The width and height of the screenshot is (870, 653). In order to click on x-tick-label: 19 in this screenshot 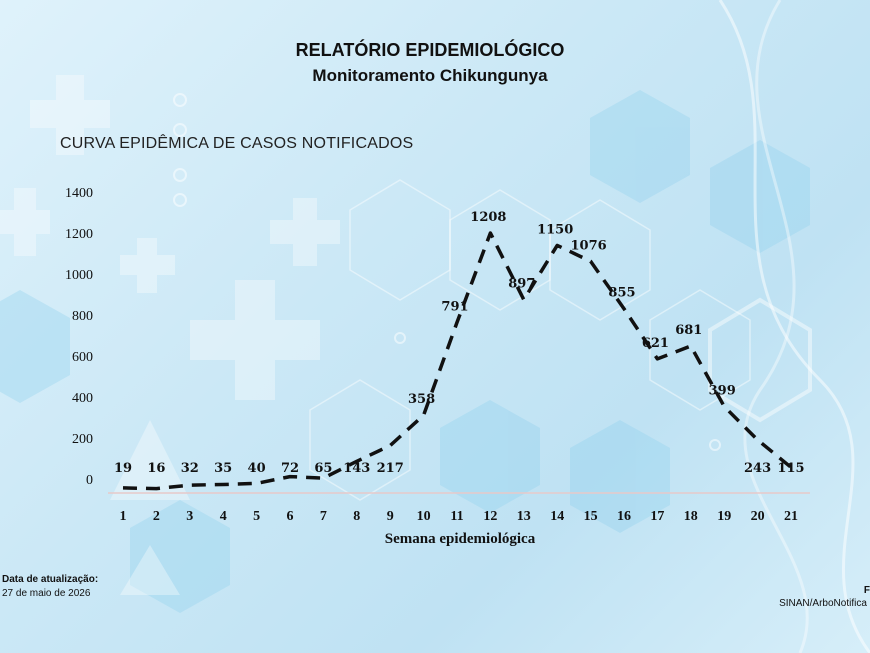, I will do `click(724, 516)`.